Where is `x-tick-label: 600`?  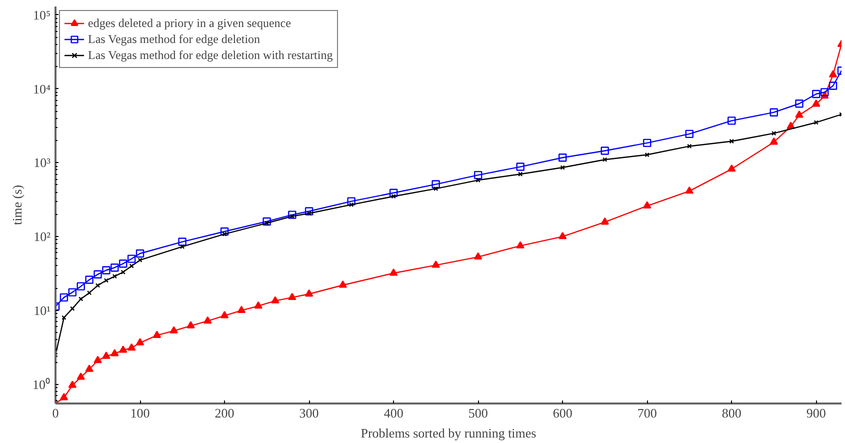 x-tick-label: 600 is located at coordinates (562, 413).